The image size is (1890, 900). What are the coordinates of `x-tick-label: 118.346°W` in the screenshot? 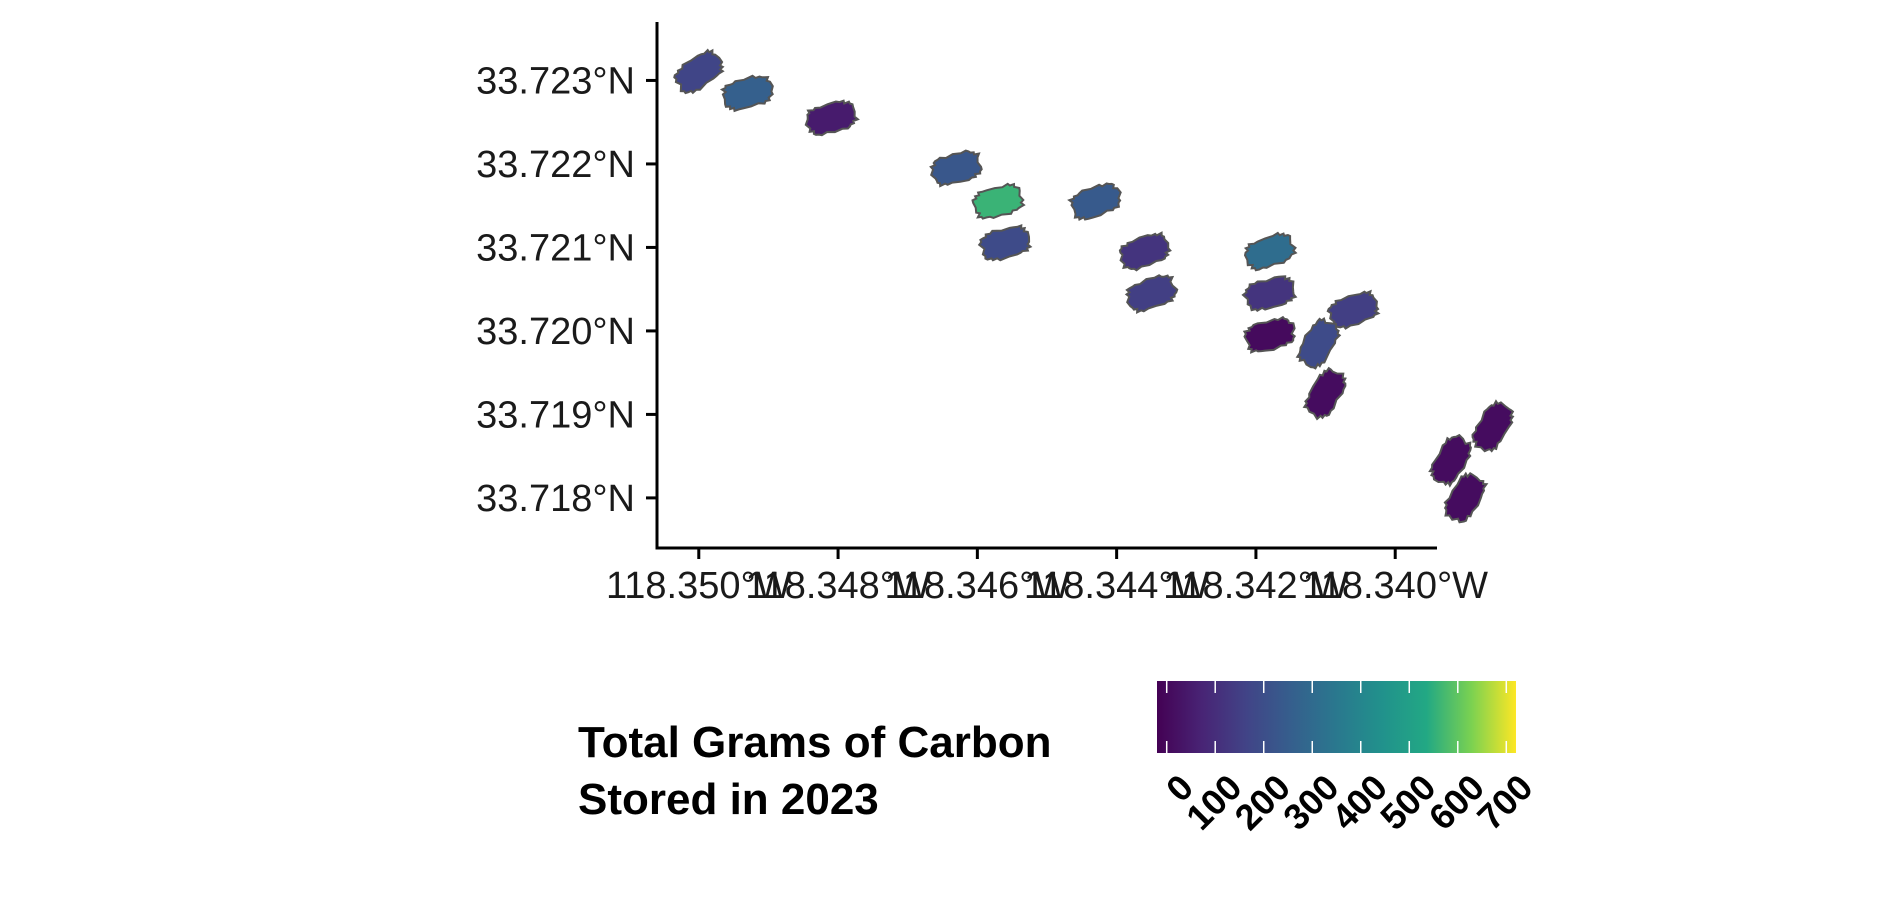 It's located at (978, 586).